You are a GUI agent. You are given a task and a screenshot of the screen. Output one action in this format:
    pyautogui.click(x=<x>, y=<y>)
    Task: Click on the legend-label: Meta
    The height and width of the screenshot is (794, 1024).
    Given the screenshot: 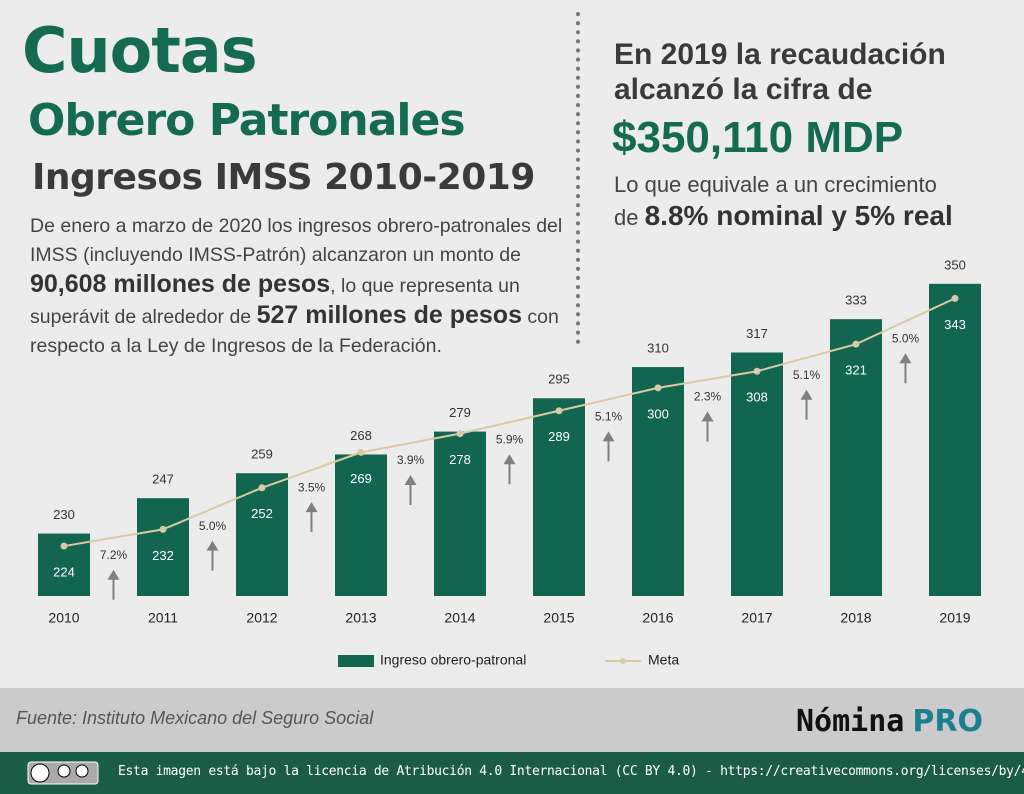 What is the action you would take?
    pyautogui.click(x=663, y=660)
    